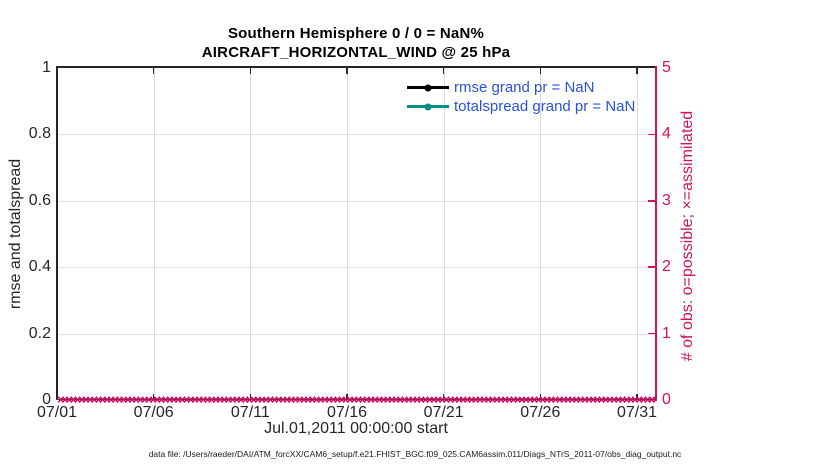 This screenshot has height=470, width=830. I want to click on y-tick-label-left: 0.8, so click(39, 134).